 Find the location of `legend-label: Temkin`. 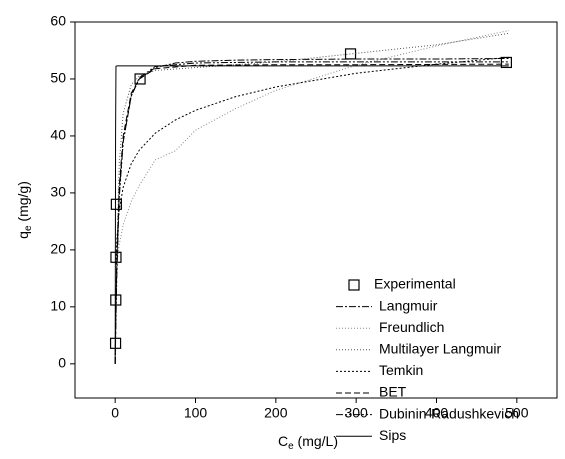

legend-label: Temkin is located at coordinates (401, 370).